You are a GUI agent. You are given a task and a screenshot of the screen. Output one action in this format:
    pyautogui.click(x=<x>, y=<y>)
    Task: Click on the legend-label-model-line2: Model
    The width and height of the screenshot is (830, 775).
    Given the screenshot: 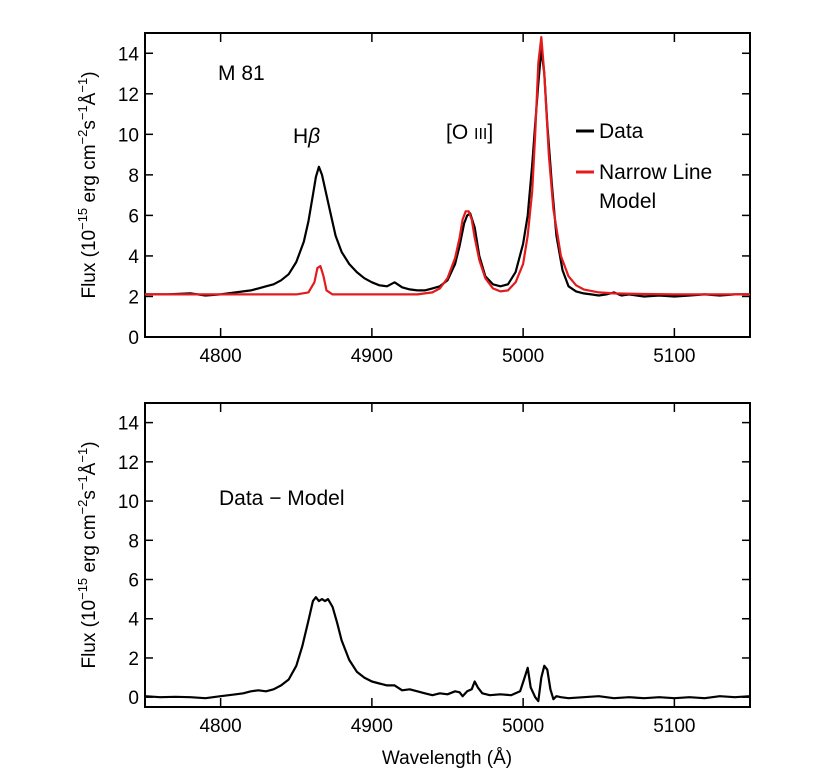 What is the action you would take?
    pyautogui.click(x=627, y=201)
    